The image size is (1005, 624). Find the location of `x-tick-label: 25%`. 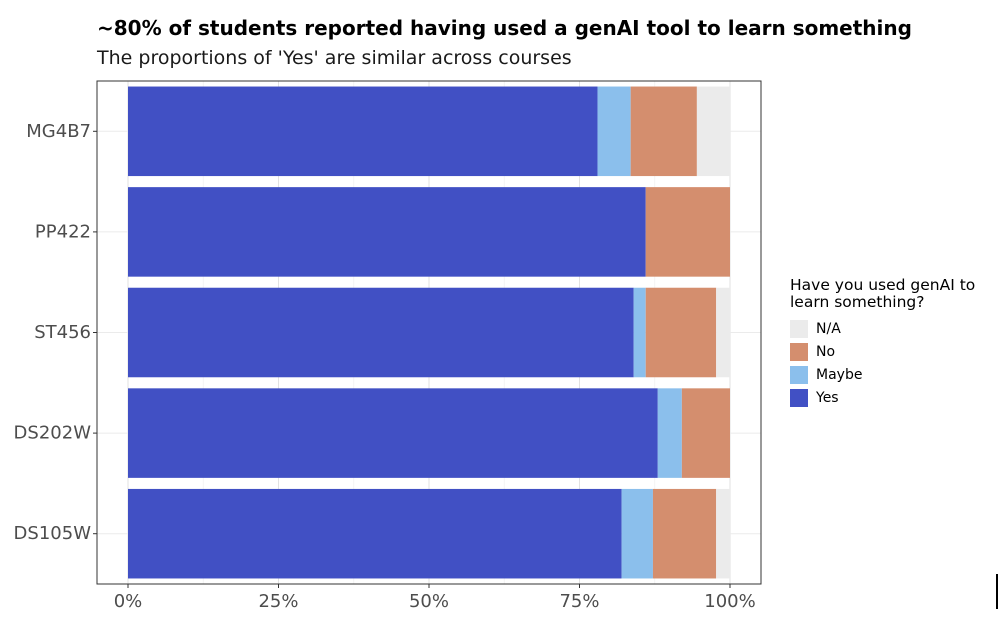

x-tick-label: 25% is located at coordinates (278, 601).